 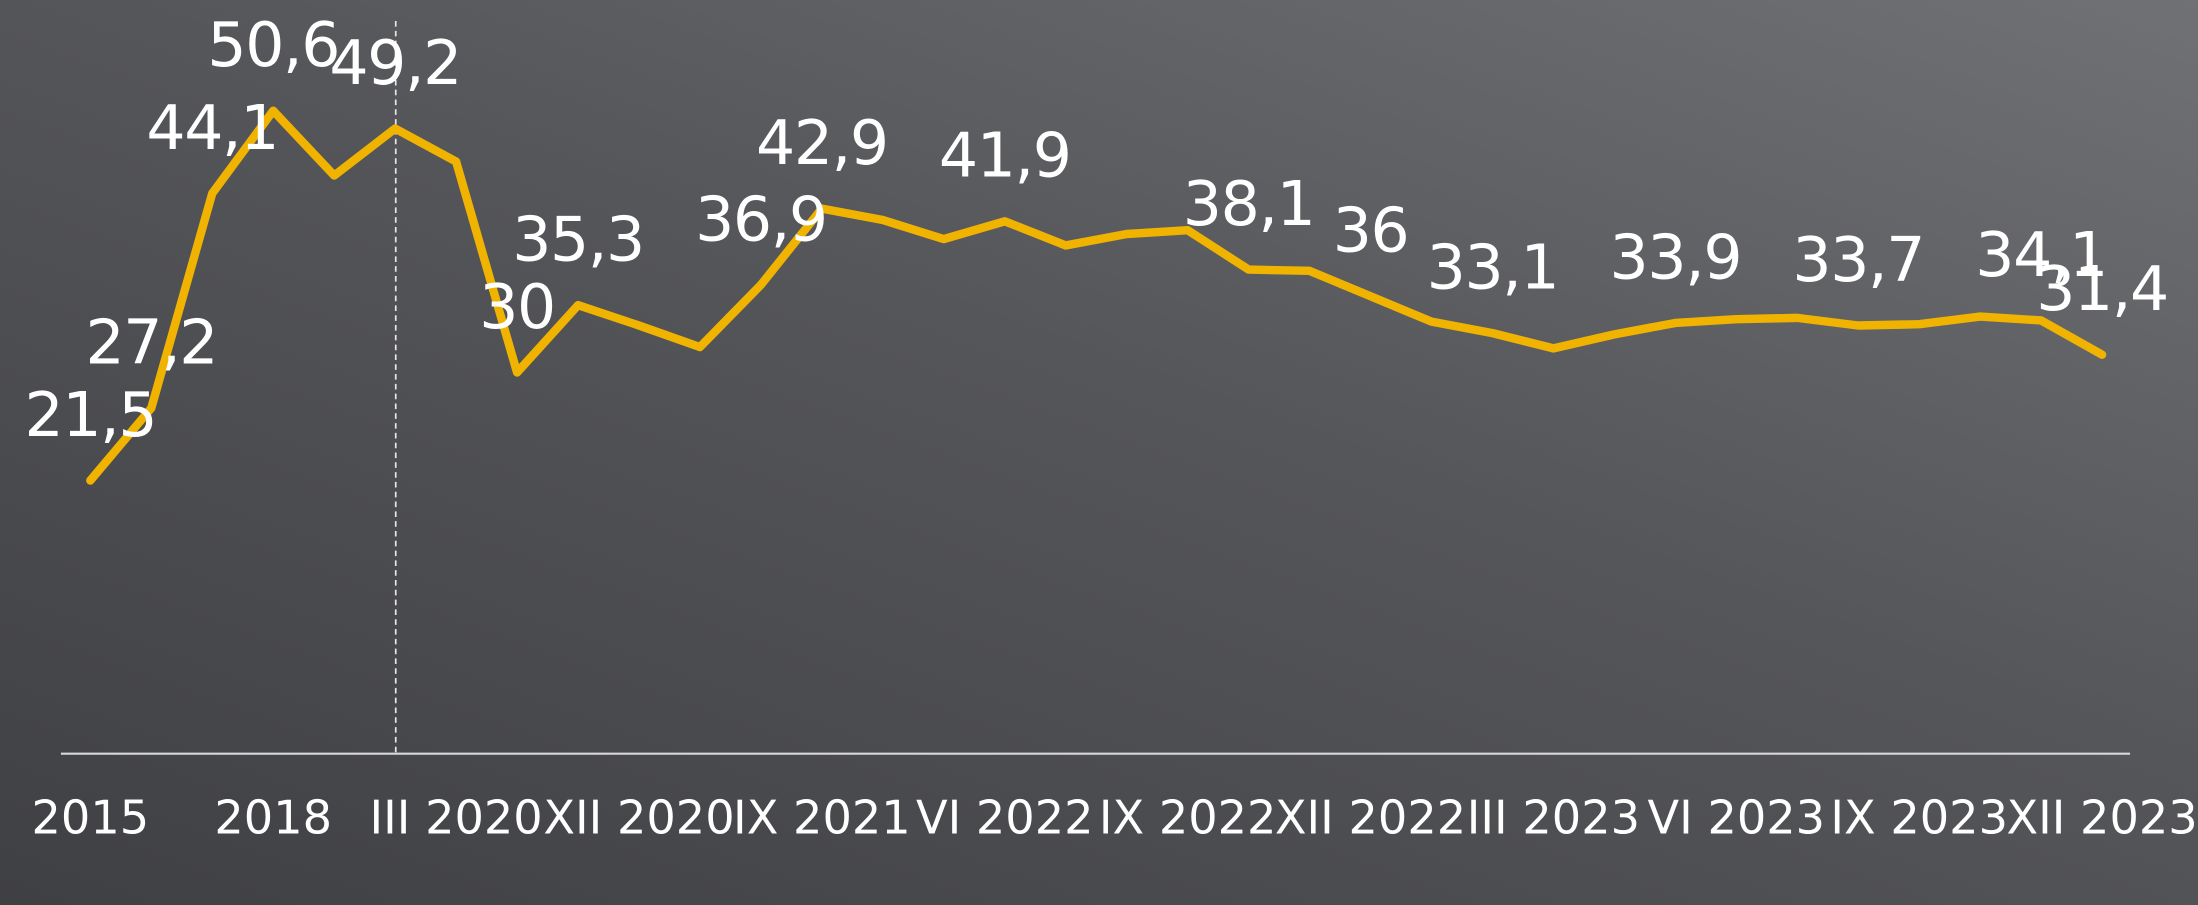 I want to click on data-label: 33,9, so click(x=1676, y=257).